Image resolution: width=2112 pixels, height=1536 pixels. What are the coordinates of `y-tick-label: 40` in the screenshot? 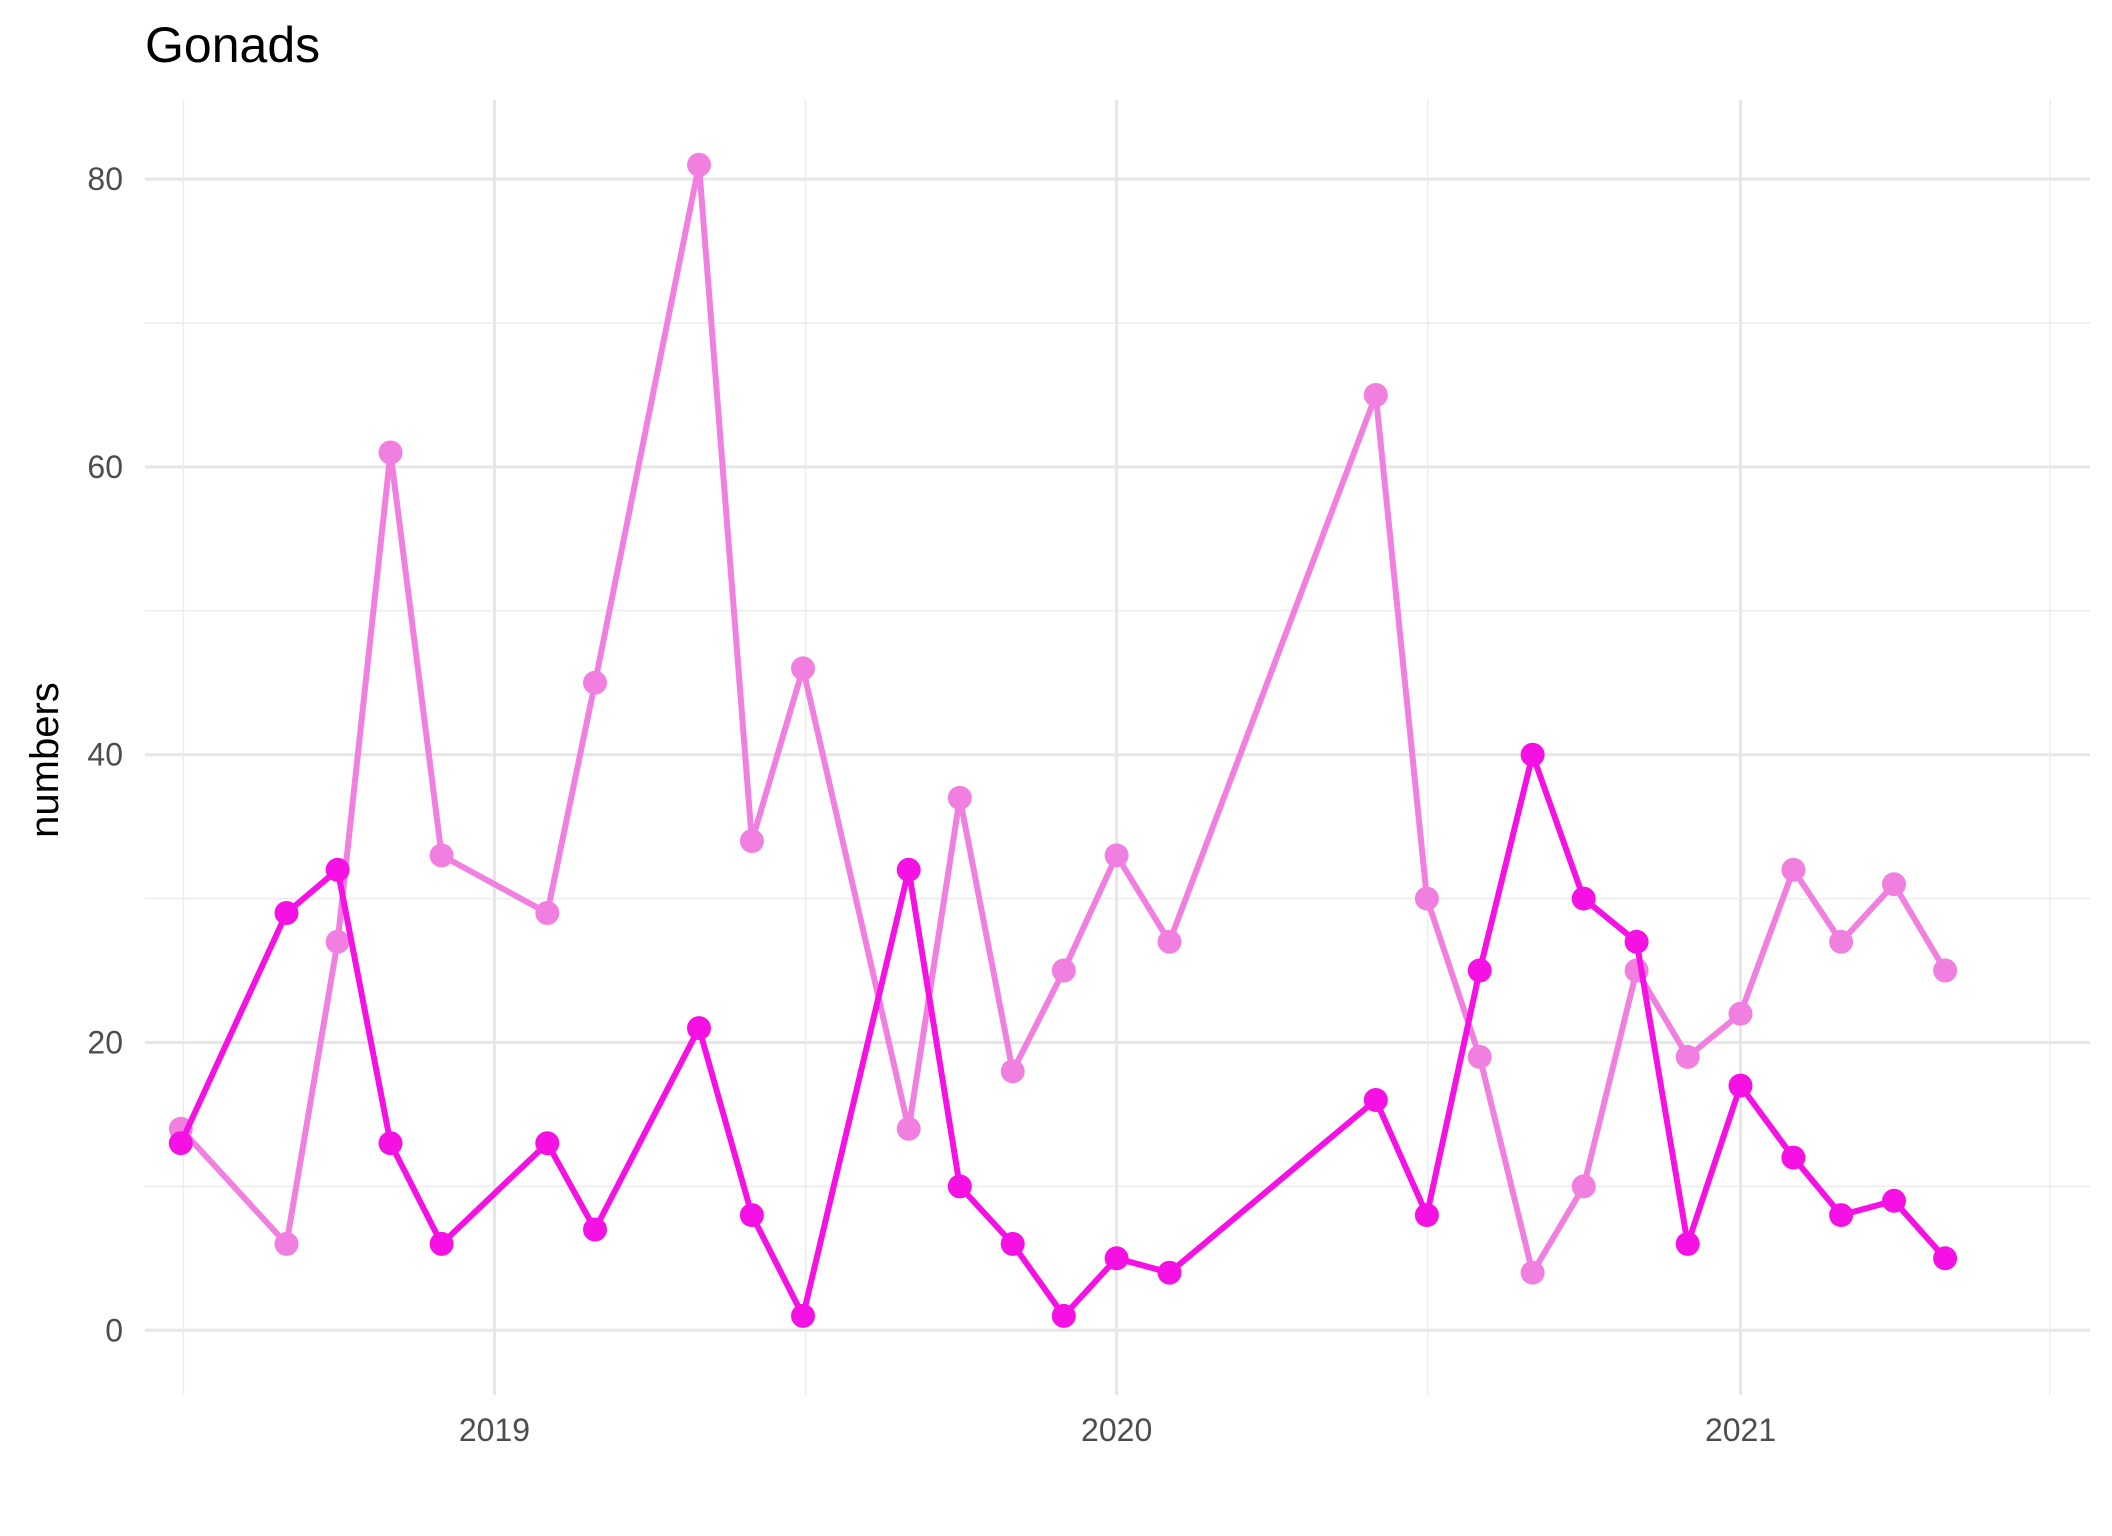 It's located at (105, 755).